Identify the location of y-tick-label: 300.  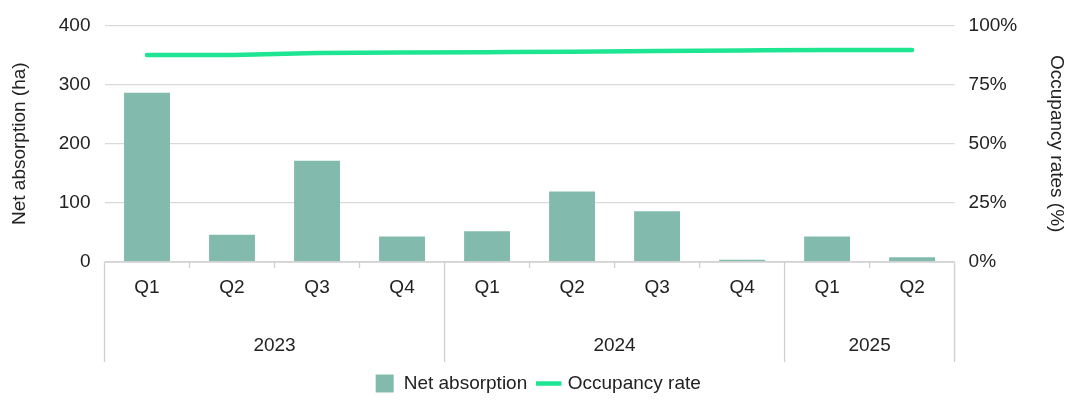
(74, 83).